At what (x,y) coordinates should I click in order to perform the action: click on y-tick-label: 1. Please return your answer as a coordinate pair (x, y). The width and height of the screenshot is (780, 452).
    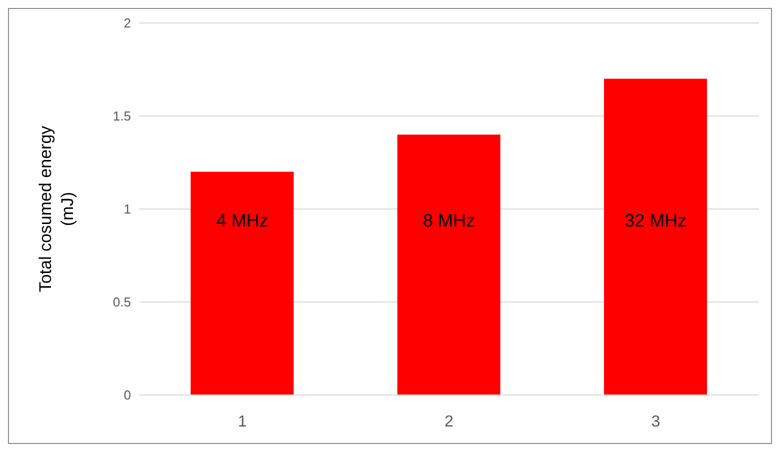
    Looking at the image, I should click on (127, 209).